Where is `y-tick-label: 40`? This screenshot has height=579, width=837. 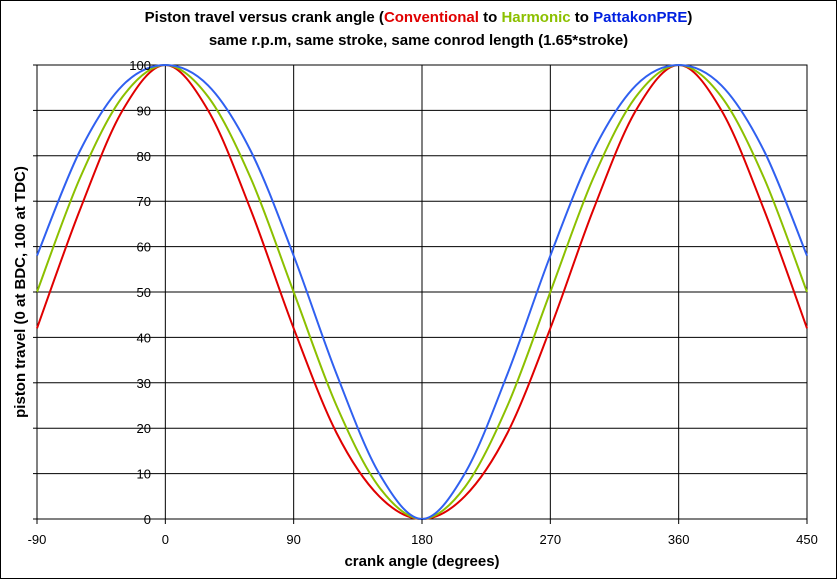 y-tick-label: 40 is located at coordinates (144, 337).